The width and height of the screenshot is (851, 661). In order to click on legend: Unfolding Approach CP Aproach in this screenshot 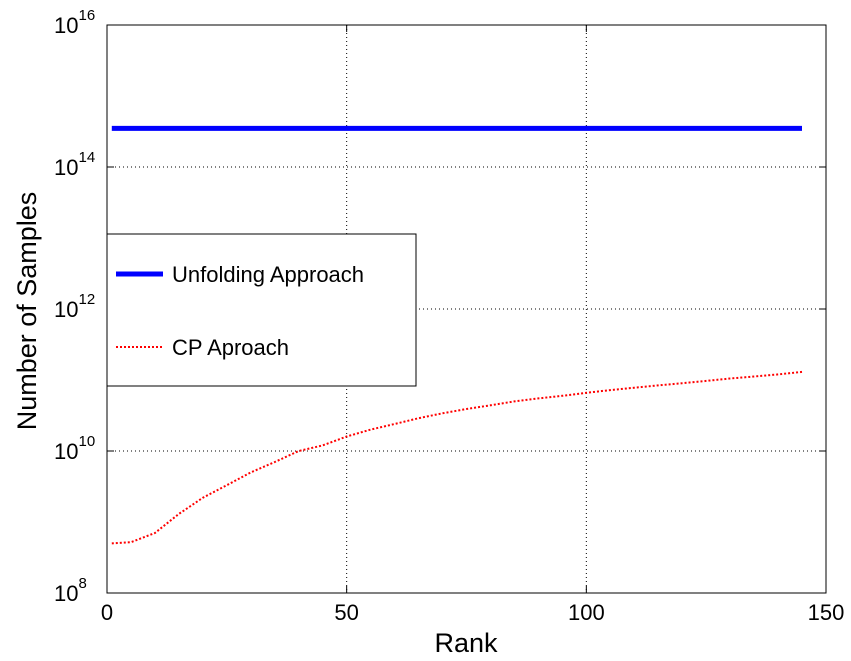, I will do `click(261, 310)`.